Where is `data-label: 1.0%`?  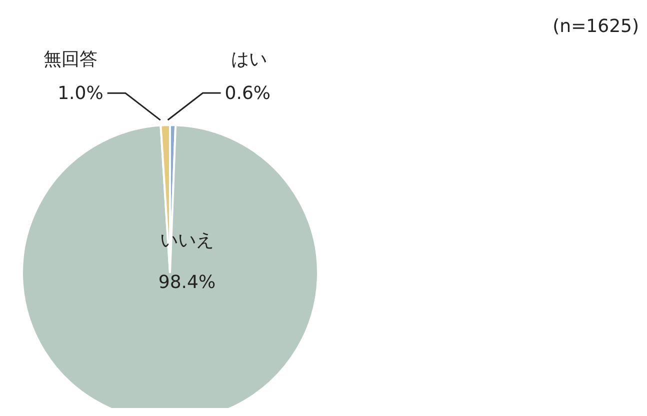 data-label: 1.0% is located at coordinates (81, 93).